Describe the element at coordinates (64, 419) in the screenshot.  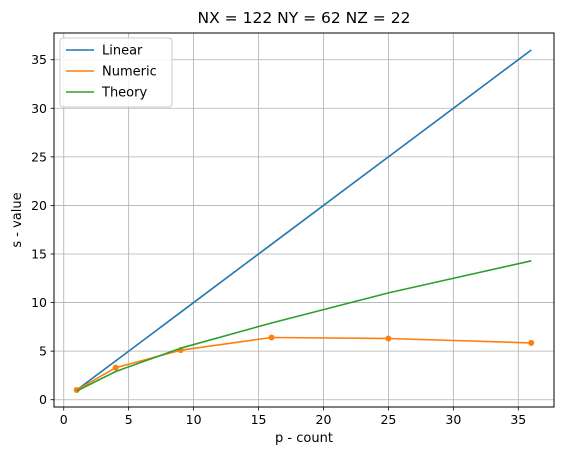
I see `x-tick-label: 0` at that location.